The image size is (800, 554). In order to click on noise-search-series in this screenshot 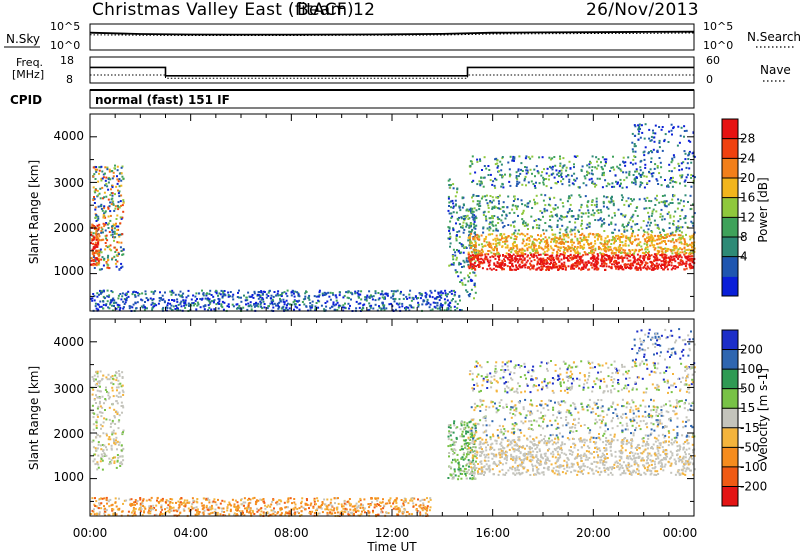, I will do `click(392, 34)`.